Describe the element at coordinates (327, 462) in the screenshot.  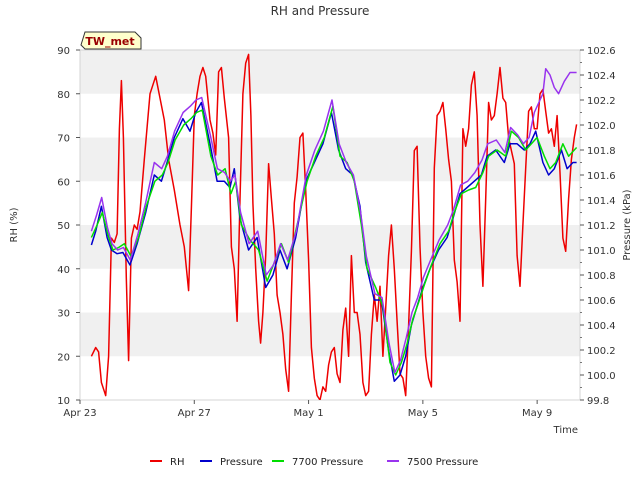
I see `legend-label: 7700 Pressure` at that location.